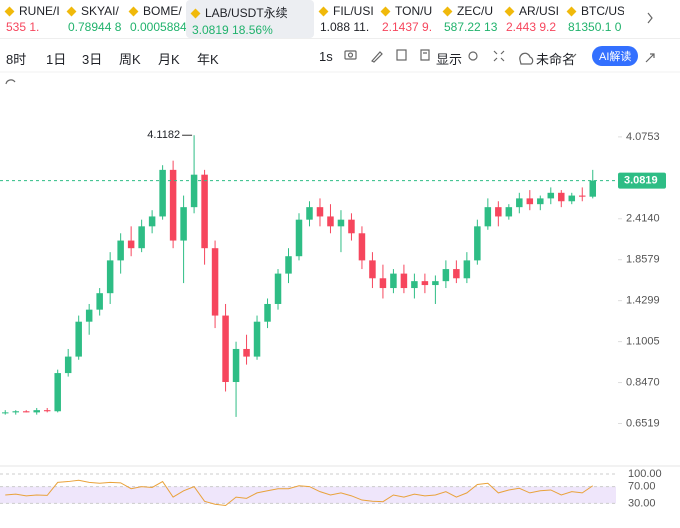  I want to click on interval: 3日, so click(92, 59).